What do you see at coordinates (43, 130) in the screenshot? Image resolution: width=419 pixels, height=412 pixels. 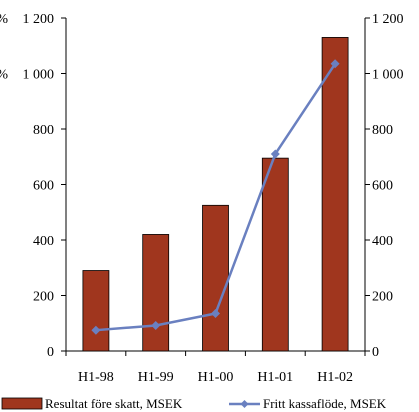 I see `left-tick-label: 800` at bounding box center [43, 130].